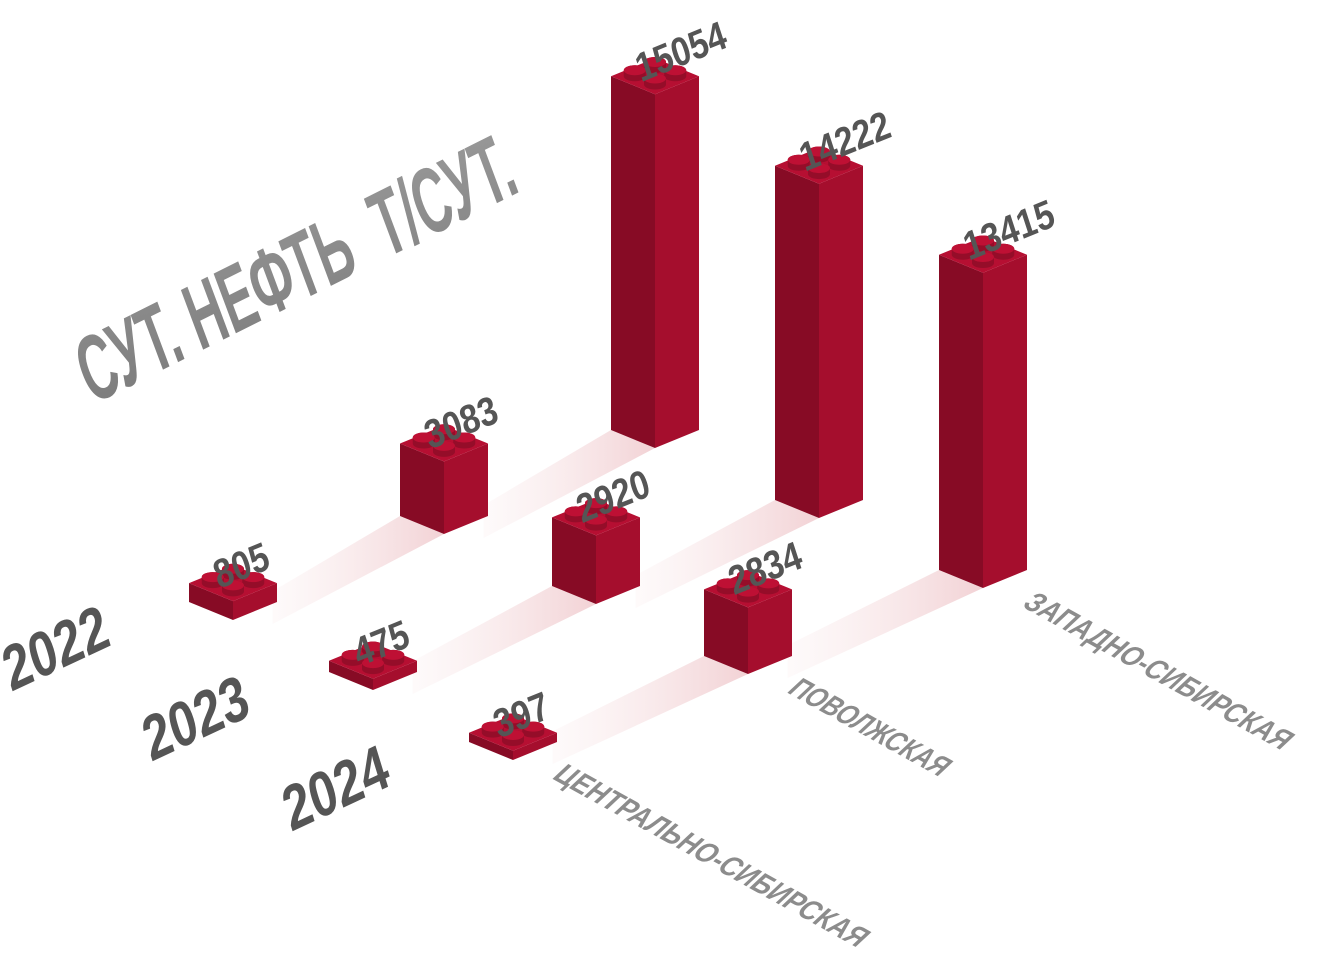  What do you see at coordinates (296, 268) in the screenshot?
I see `chart-title: СУТ. НЕФТЬ Т/СУТ.` at bounding box center [296, 268].